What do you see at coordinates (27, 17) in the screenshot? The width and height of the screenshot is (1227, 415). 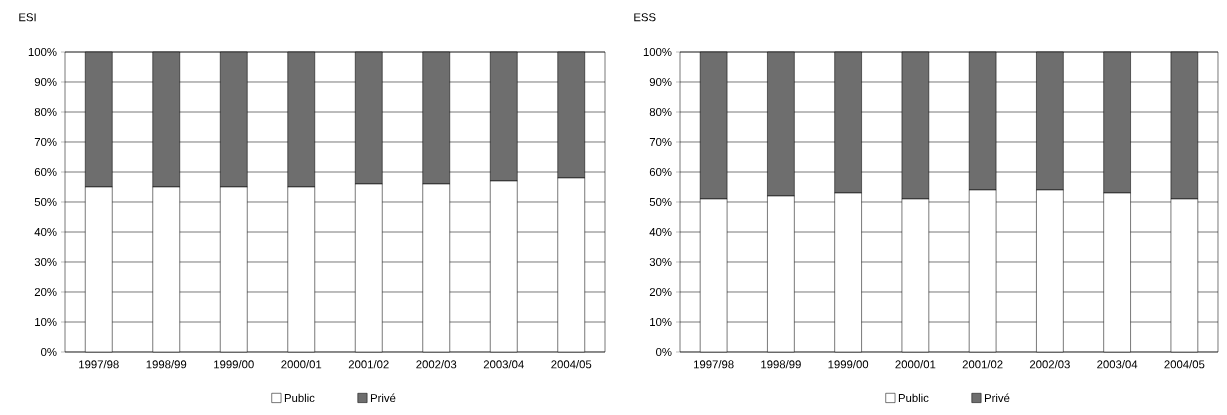 I see `chart-title: ESI` at bounding box center [27, 17].